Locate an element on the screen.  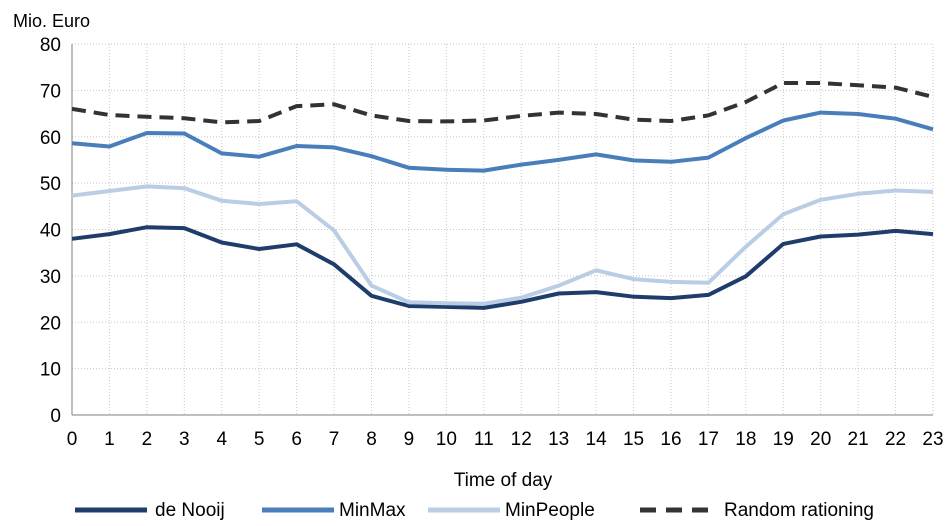
x-tick-label: 7 is located at coordinates (334, 439).